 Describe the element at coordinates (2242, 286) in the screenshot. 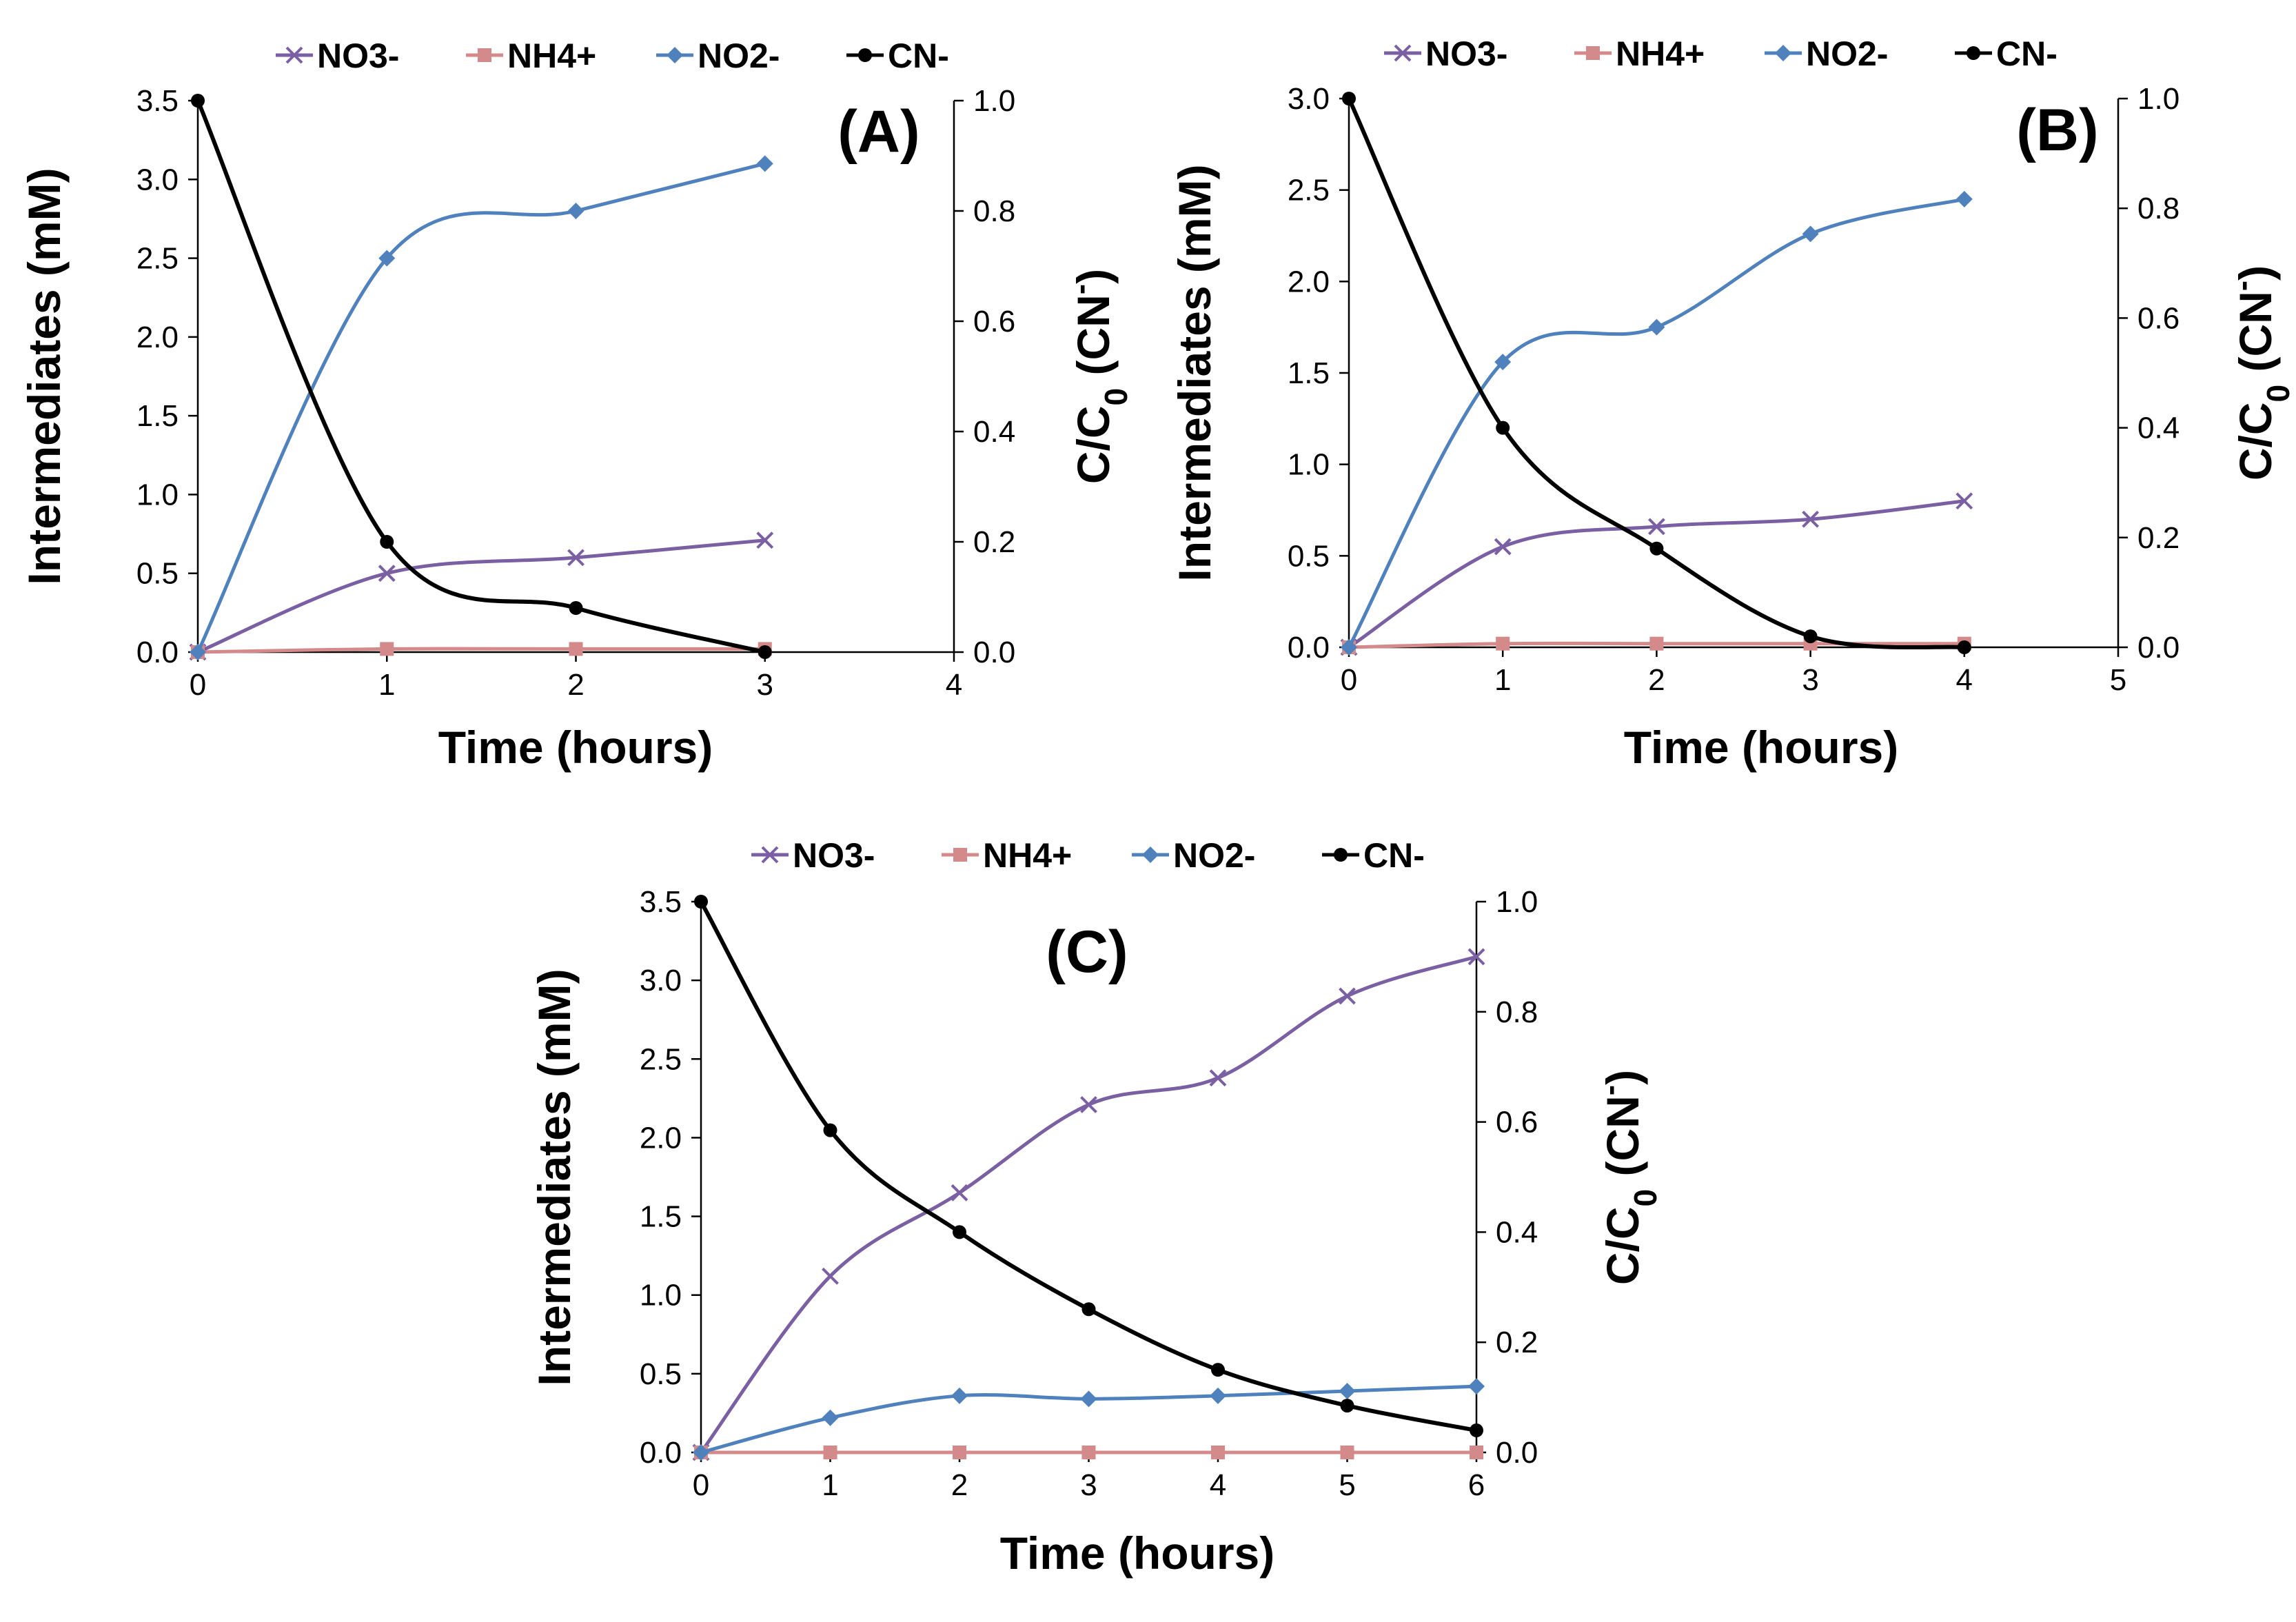

I see `y2-axis-title-part: -` at that location.